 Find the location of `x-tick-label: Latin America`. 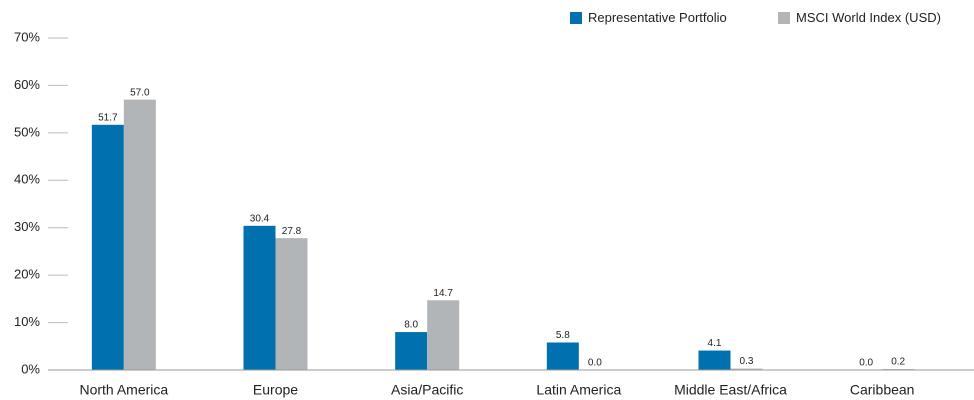

x-tick-label: Latin America is located at coordinates (578, 390).